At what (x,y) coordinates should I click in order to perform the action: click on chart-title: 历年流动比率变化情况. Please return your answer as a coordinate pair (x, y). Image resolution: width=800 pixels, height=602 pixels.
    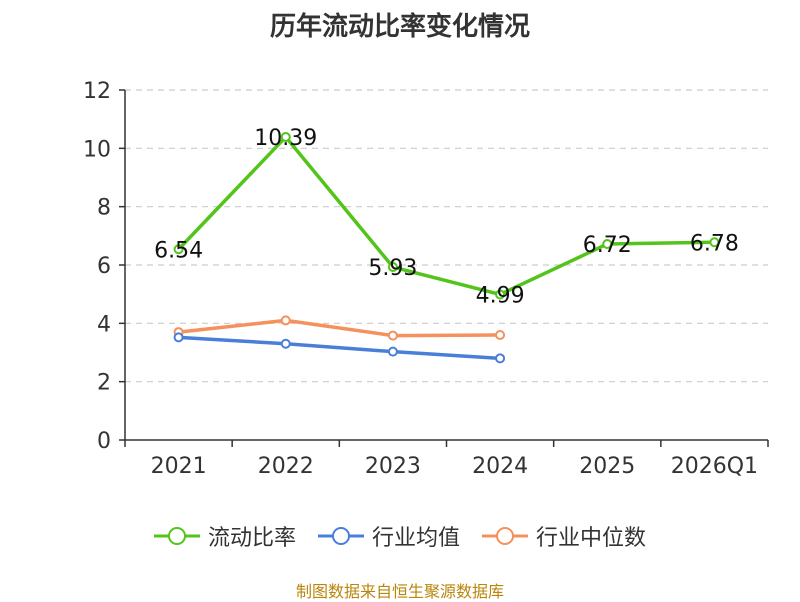
    Looking at the image, I should click on (399, 27).